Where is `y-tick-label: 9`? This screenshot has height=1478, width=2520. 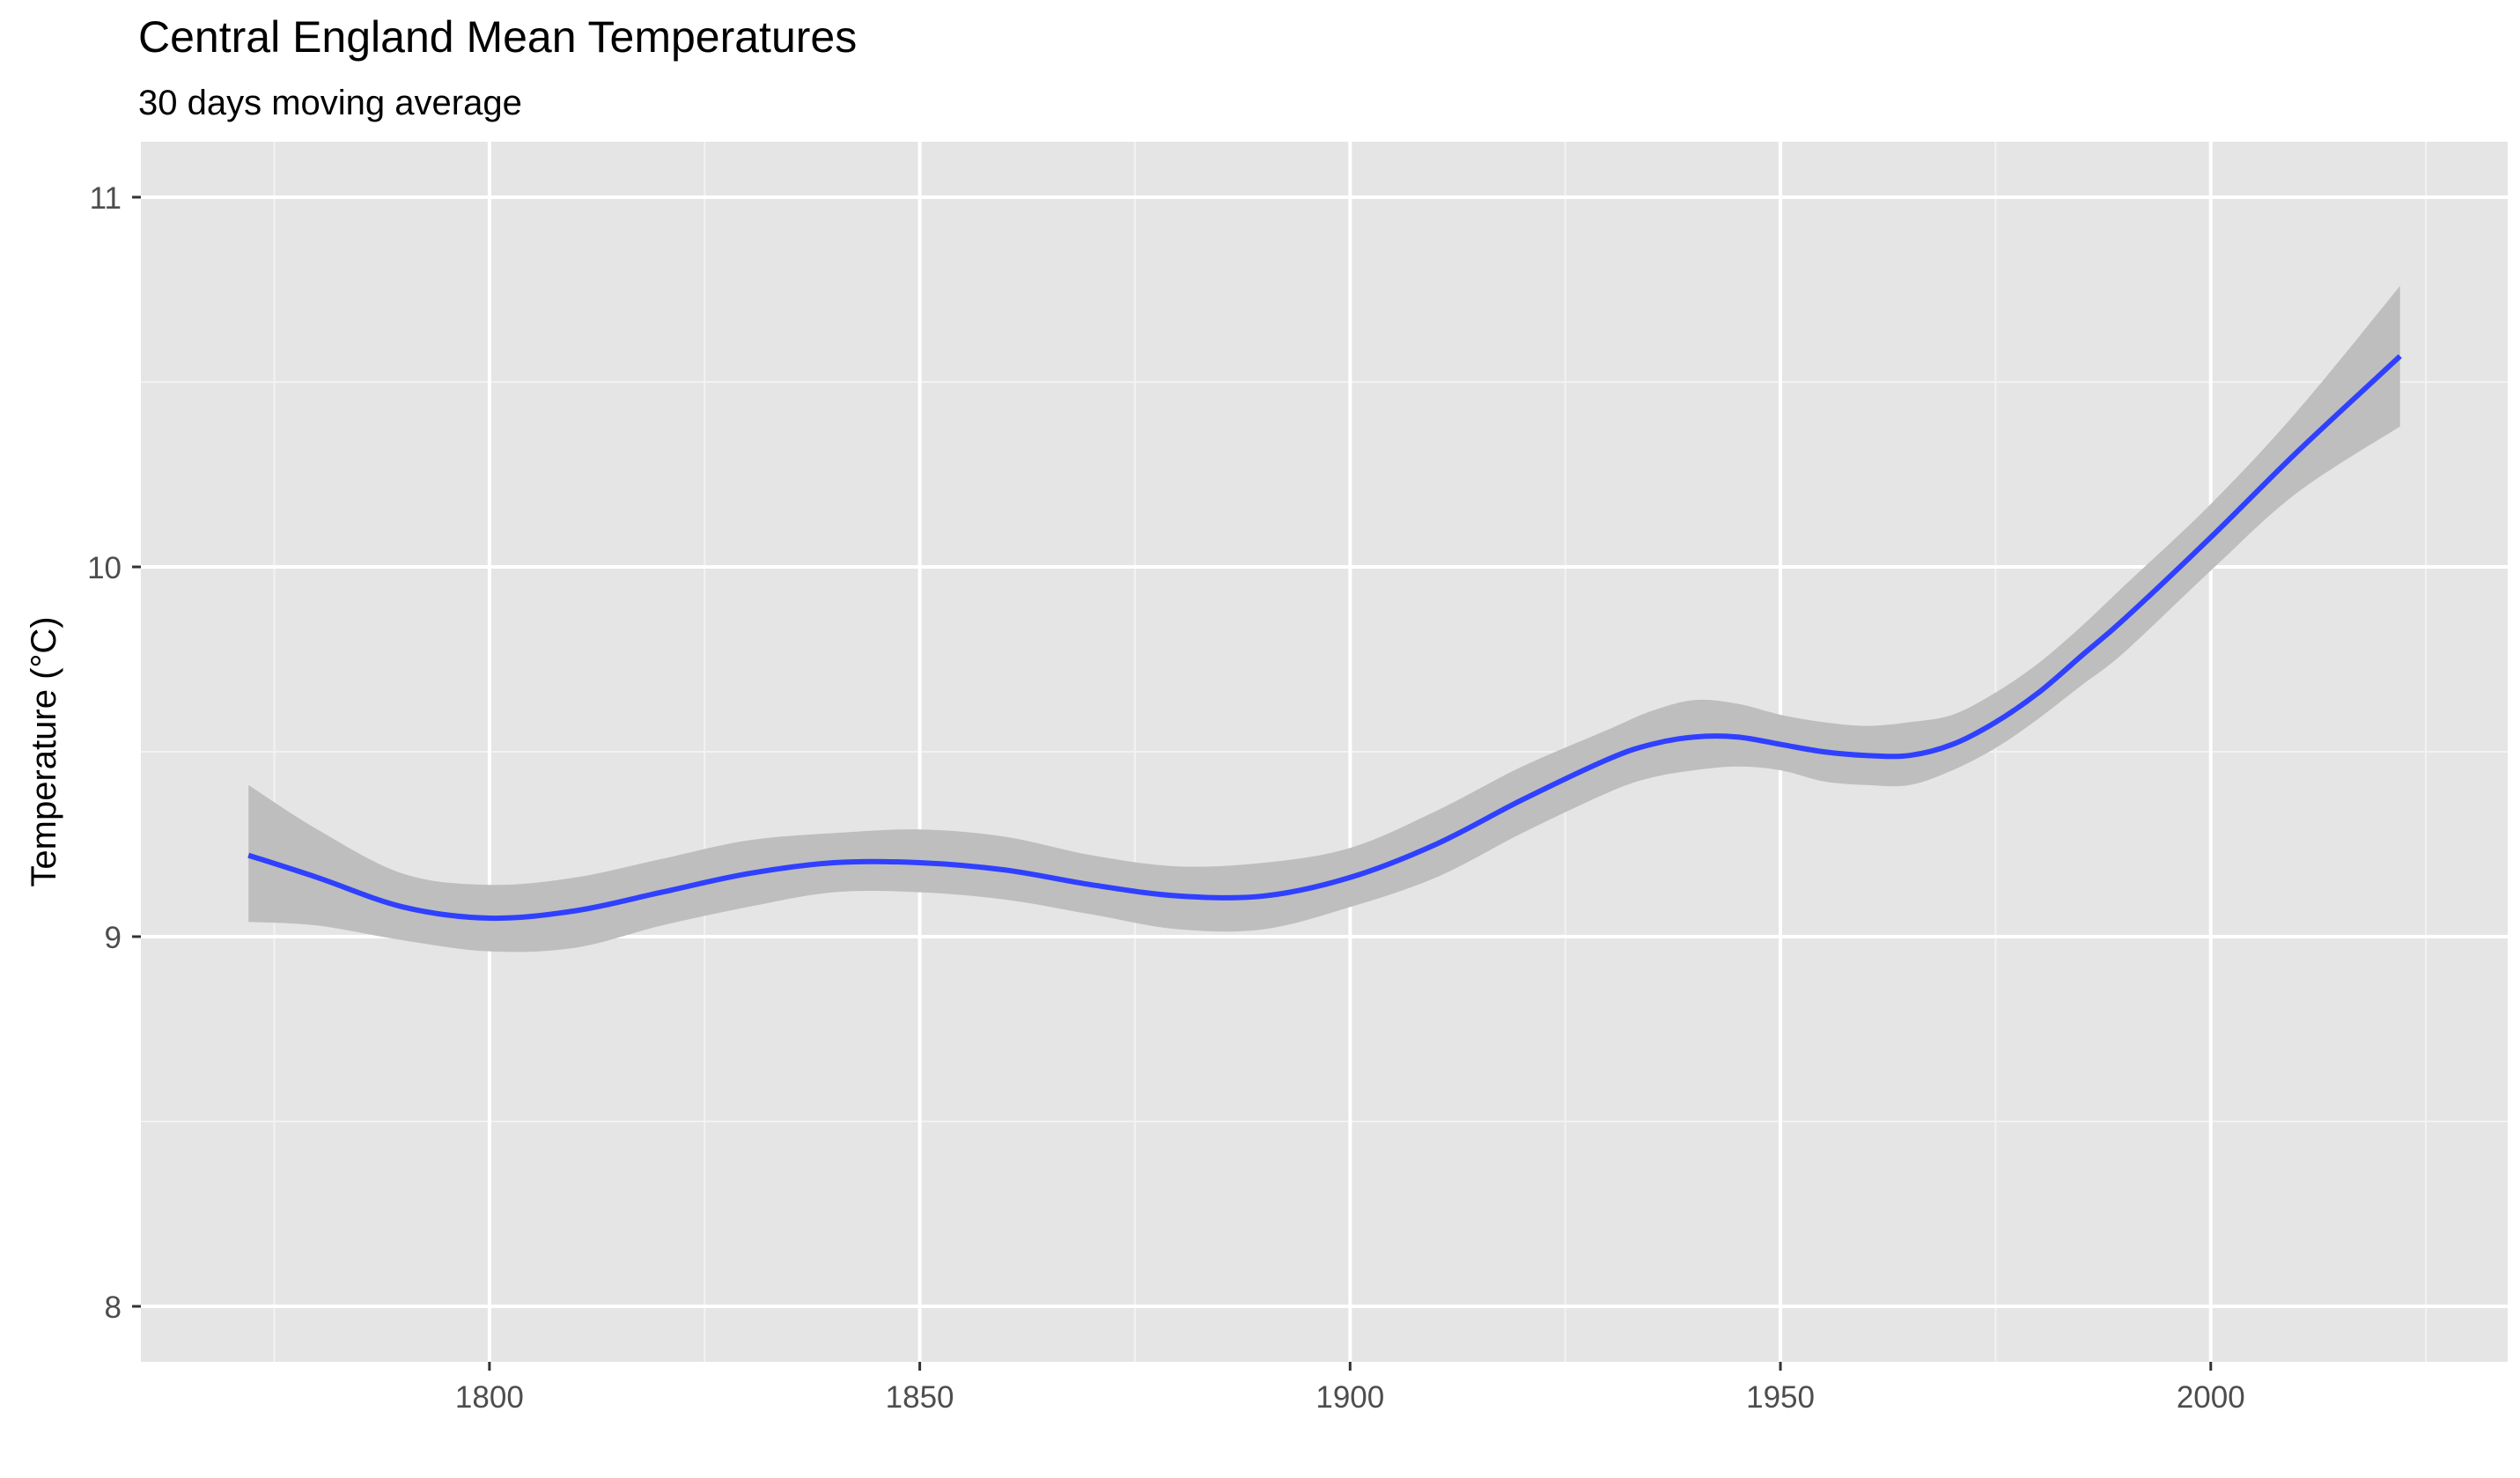 y-tick-label: 9 is located at coordinates (113, 938).